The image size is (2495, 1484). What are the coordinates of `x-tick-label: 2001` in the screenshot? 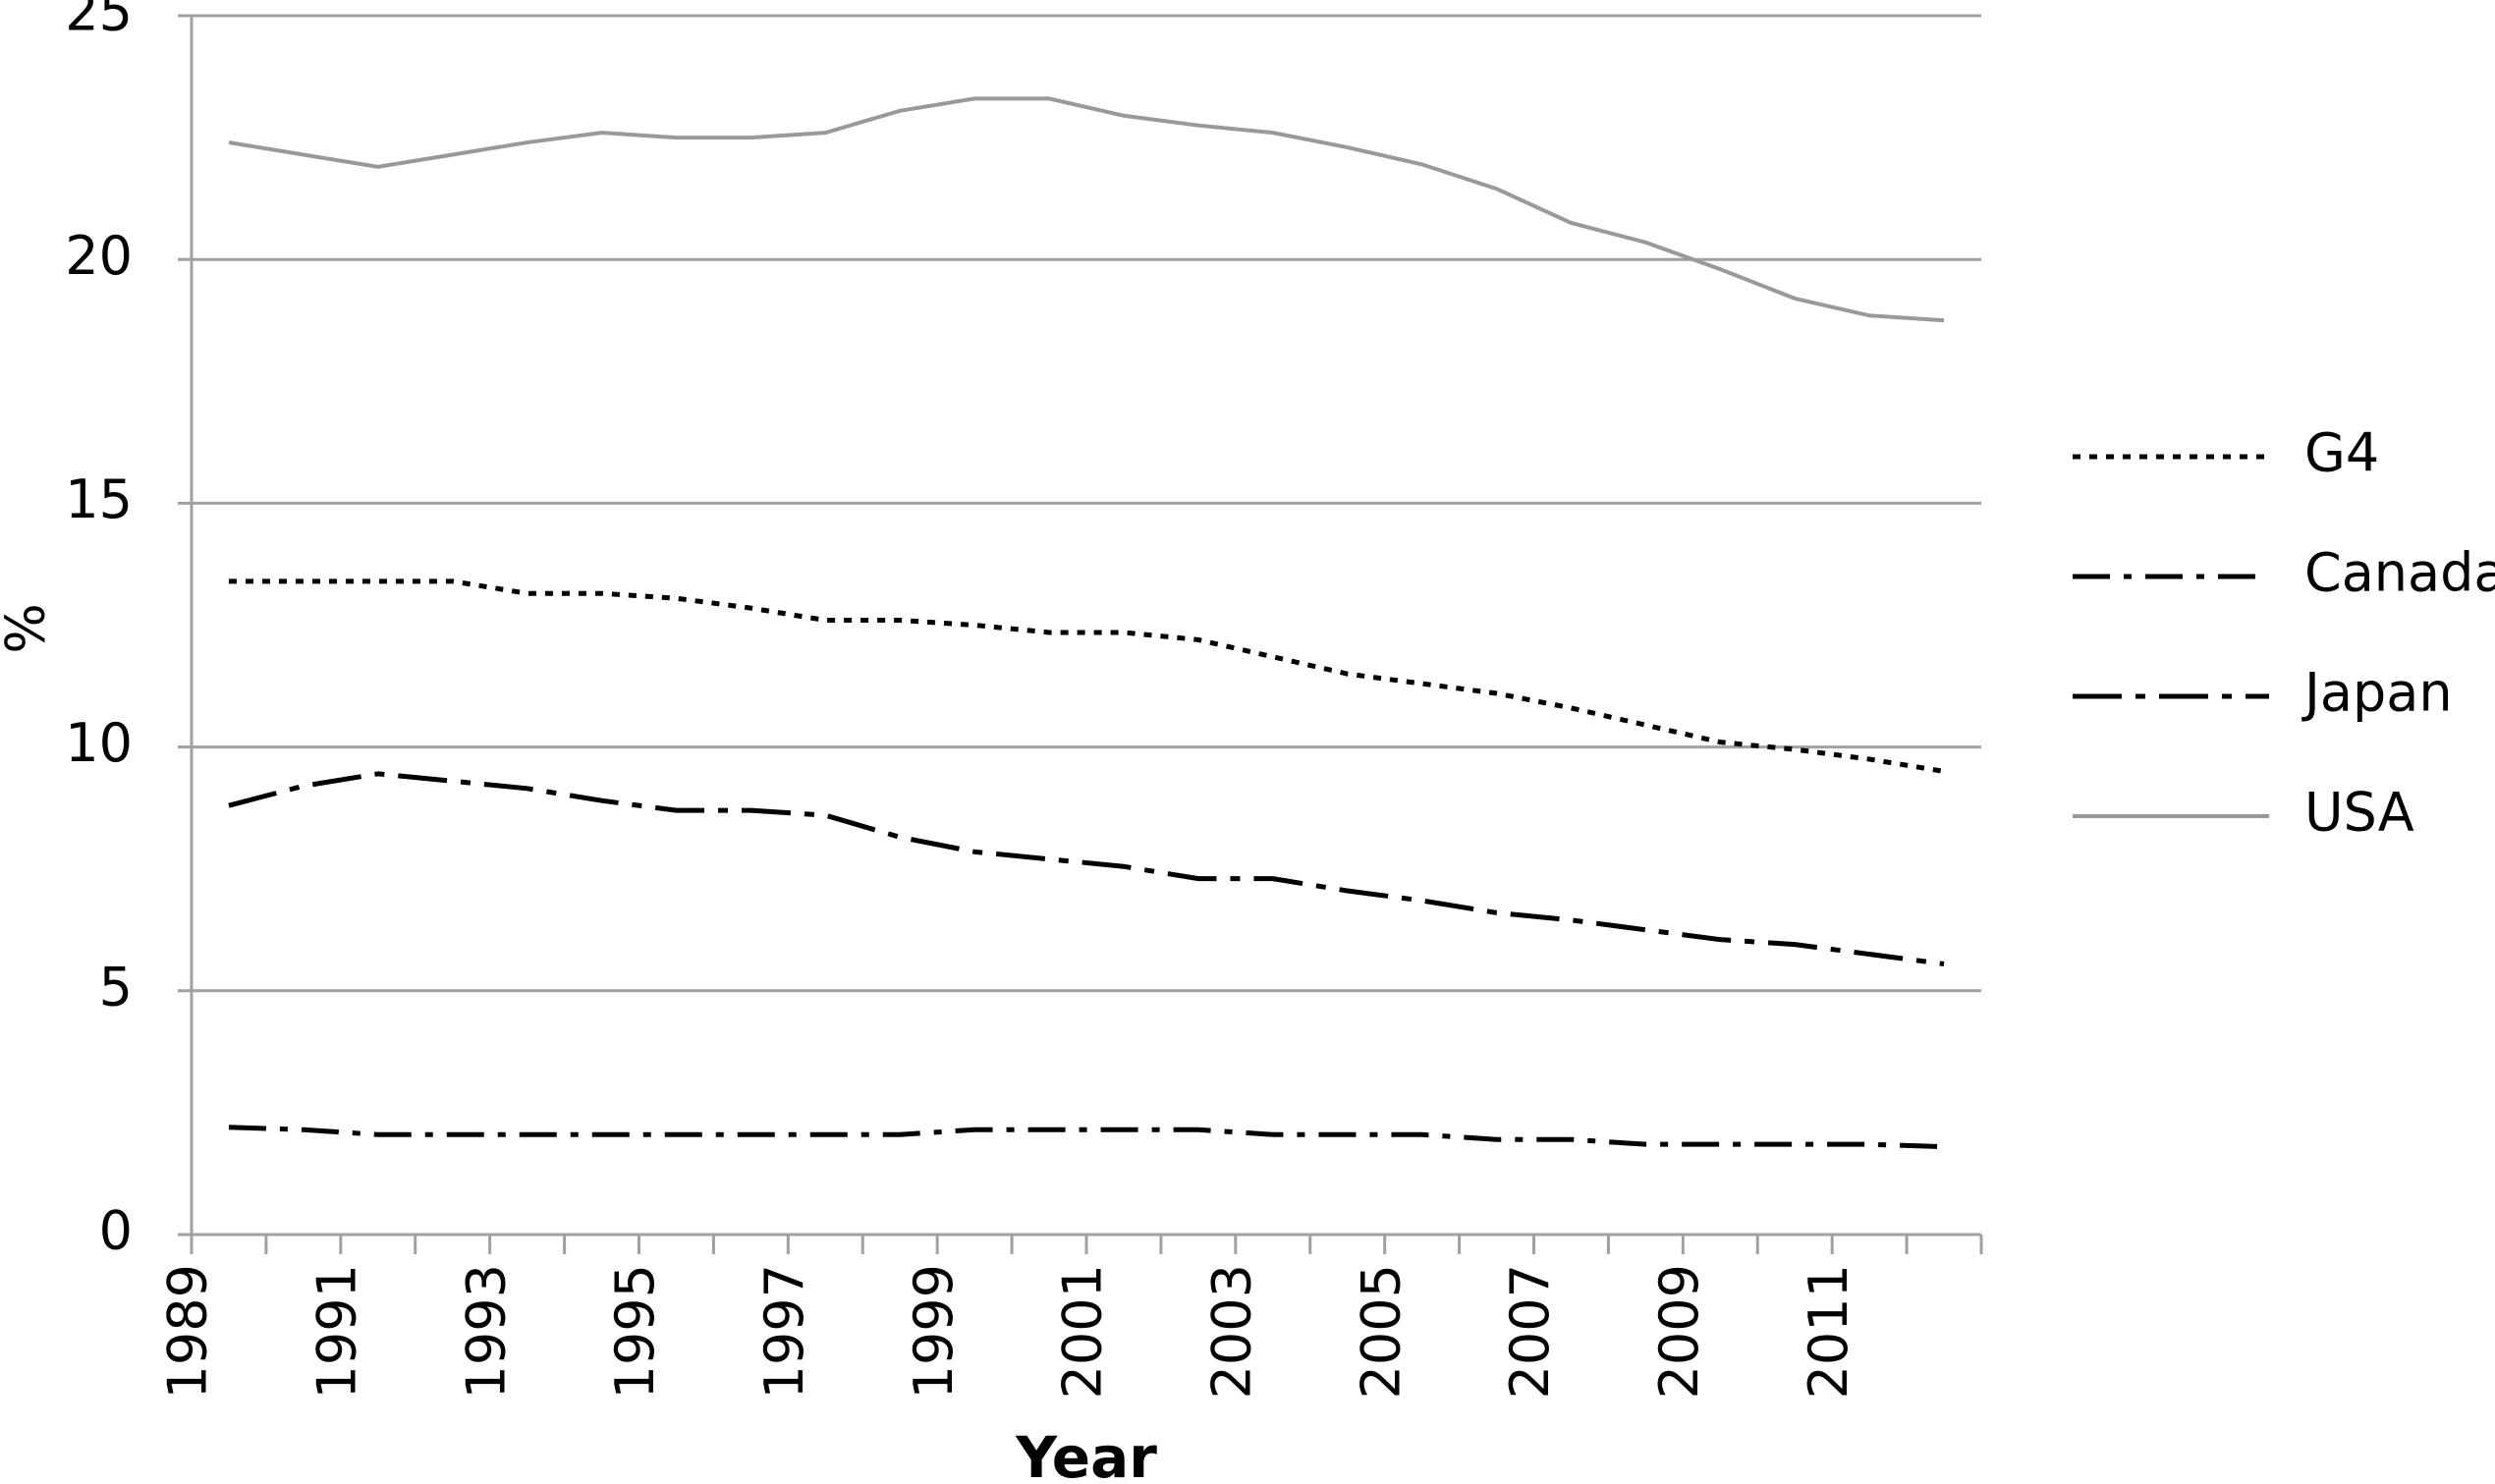 It's located at (1083, 1331).